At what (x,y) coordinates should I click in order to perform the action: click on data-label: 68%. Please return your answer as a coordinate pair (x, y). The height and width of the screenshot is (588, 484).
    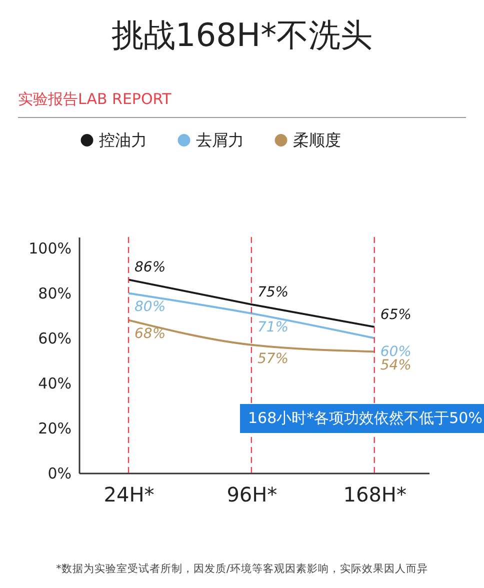
    Looking at the image, I should click on (150, 334).